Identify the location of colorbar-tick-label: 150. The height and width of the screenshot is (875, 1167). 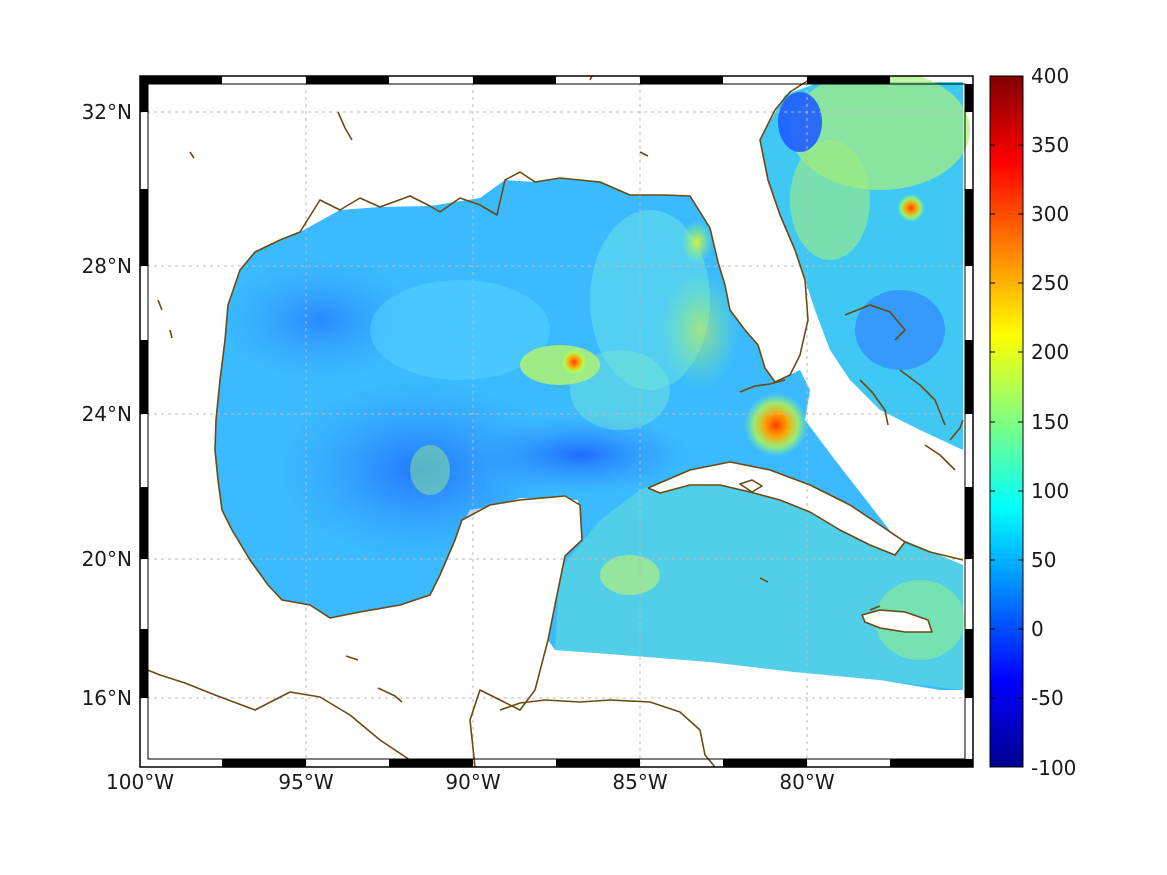
(1050, 422).